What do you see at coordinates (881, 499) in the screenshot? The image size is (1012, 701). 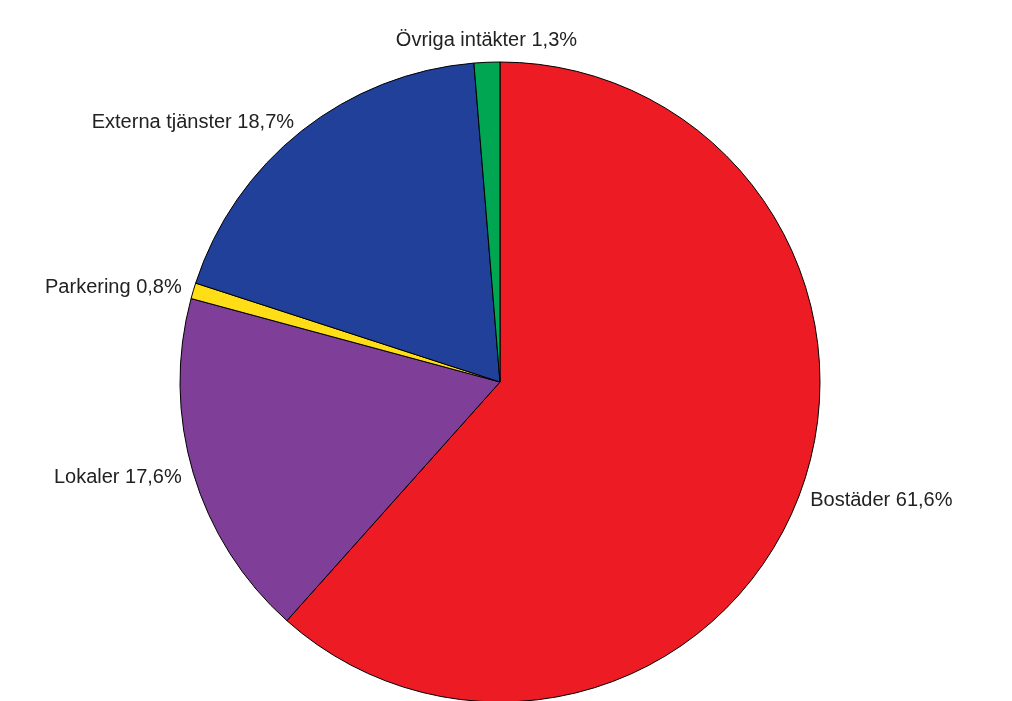 I see `slice-label: Bostäder 61,6%` at bounding box center [881, 499].